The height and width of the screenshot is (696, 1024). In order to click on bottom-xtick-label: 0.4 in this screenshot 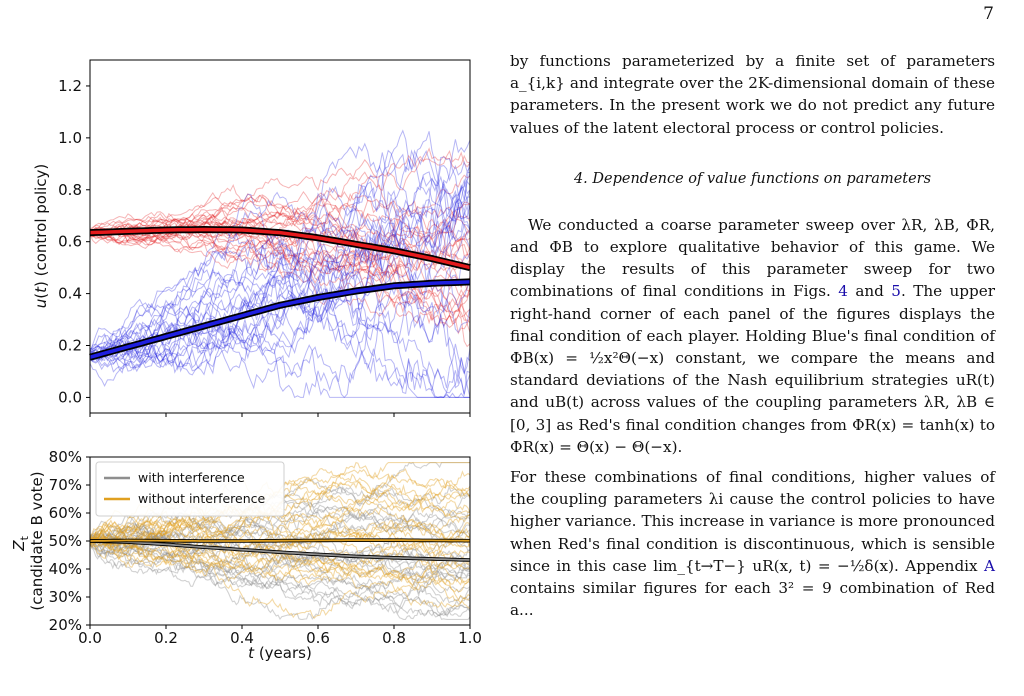, I will do `click(242, 638)`.